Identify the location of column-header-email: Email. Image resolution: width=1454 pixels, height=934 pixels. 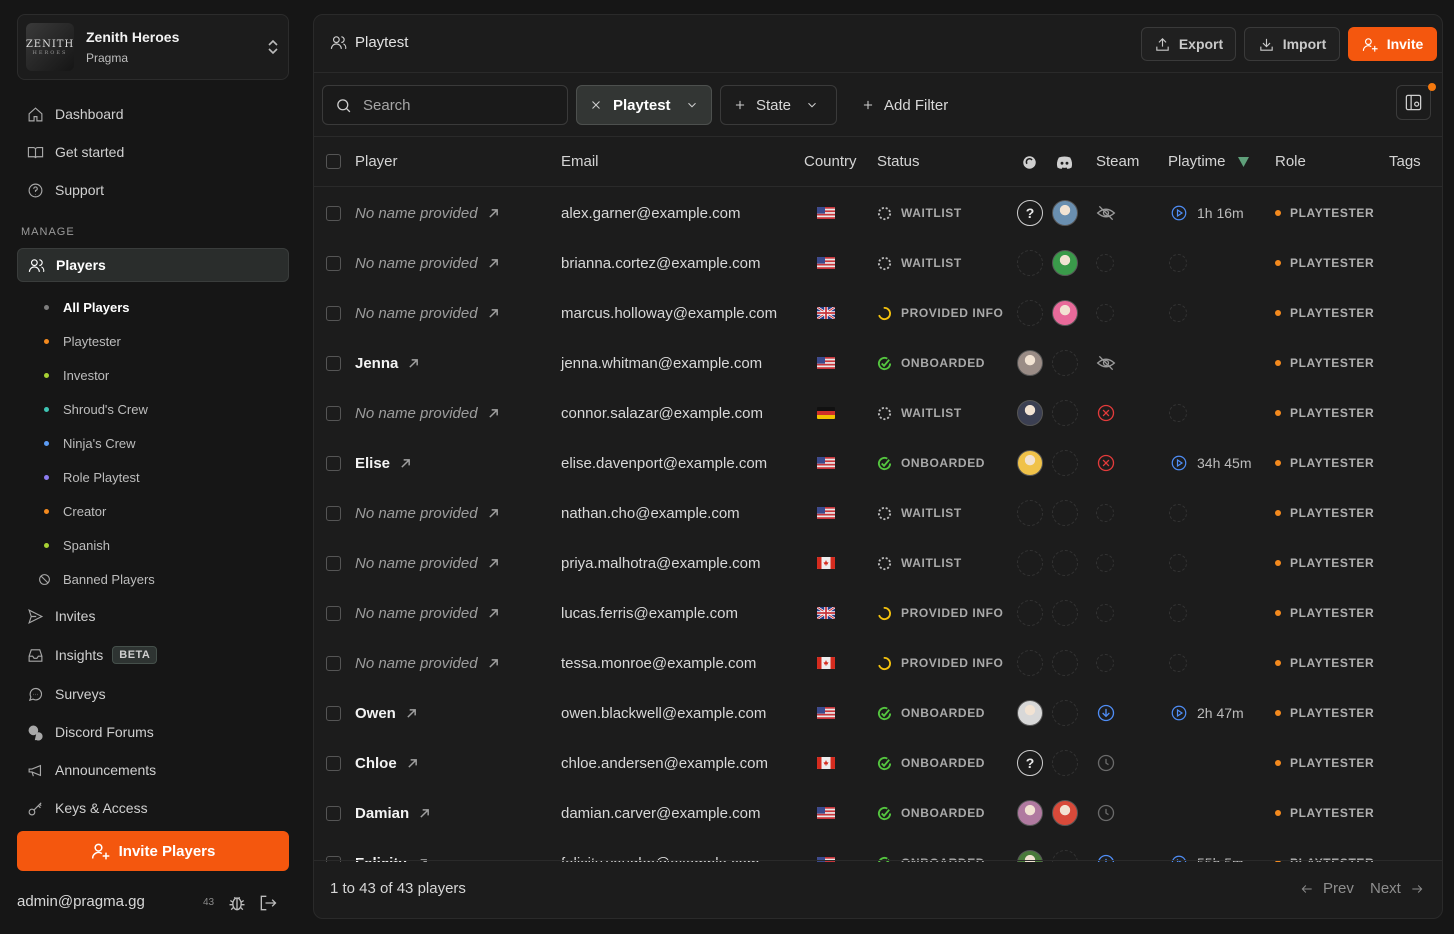
(580, 161).